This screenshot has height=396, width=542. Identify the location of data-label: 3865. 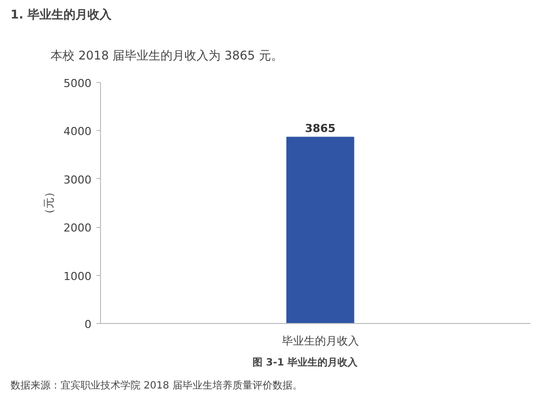
(320, 129).